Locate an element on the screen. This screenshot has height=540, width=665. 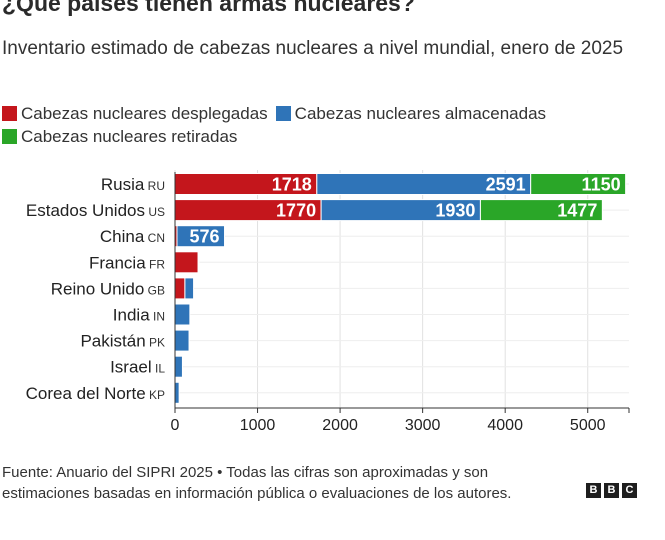
chart-title: ¿Qué países tienen armas nucleares? is located at coordinates (208, 8).